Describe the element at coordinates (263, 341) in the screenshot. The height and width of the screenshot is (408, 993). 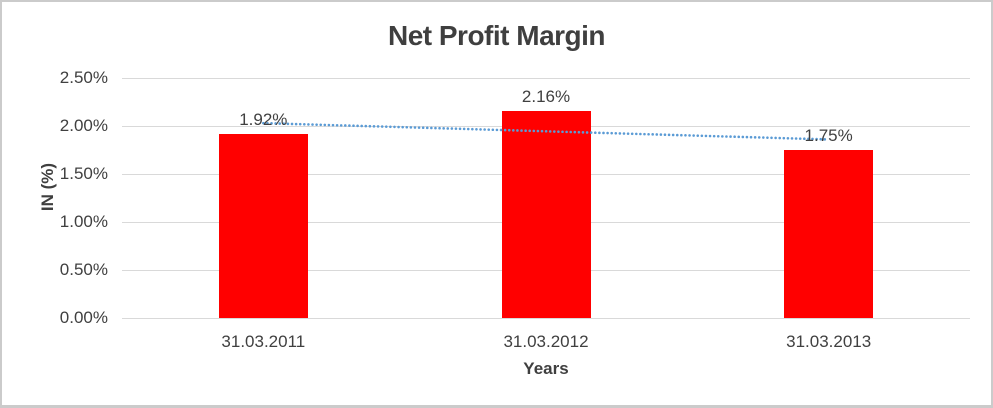
I see `x-tick-label: 31.03.2011` at that location.